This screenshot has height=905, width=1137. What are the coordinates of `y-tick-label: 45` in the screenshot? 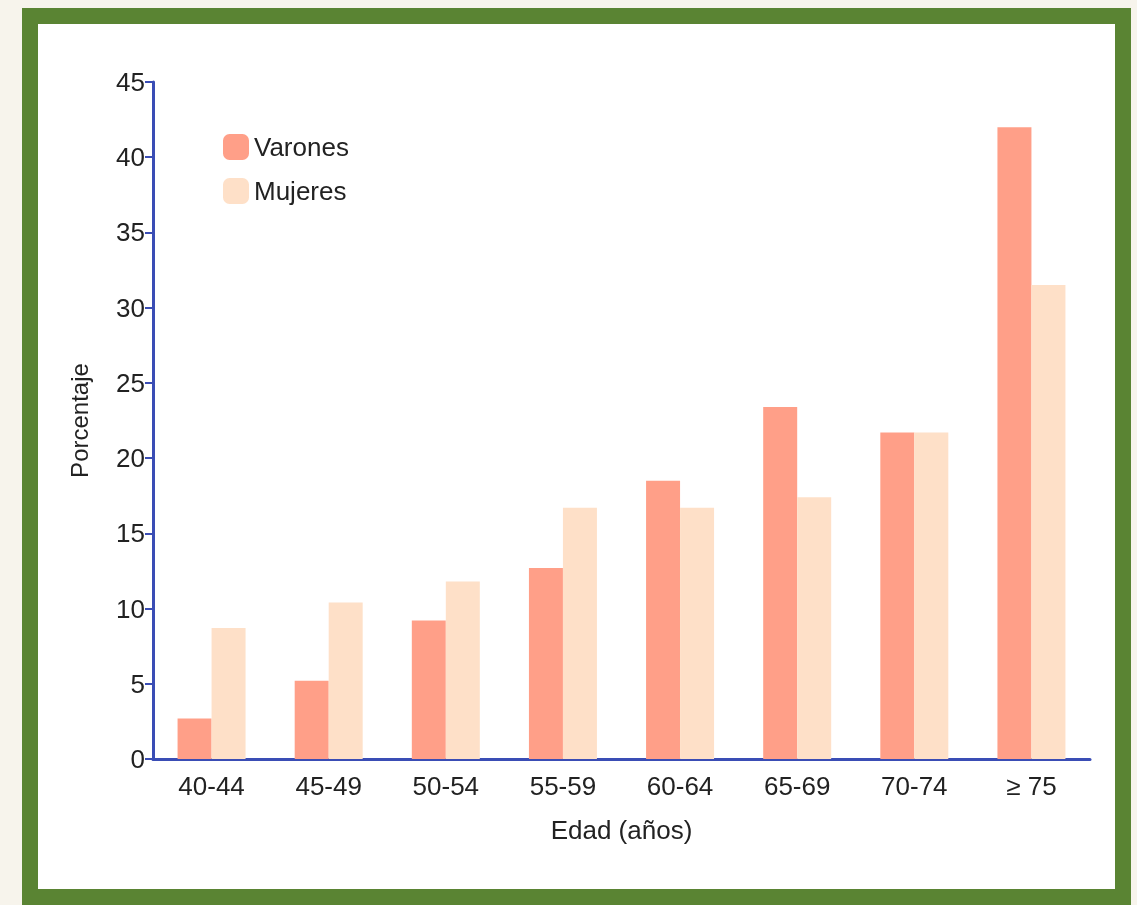 It's located at (130, 82).